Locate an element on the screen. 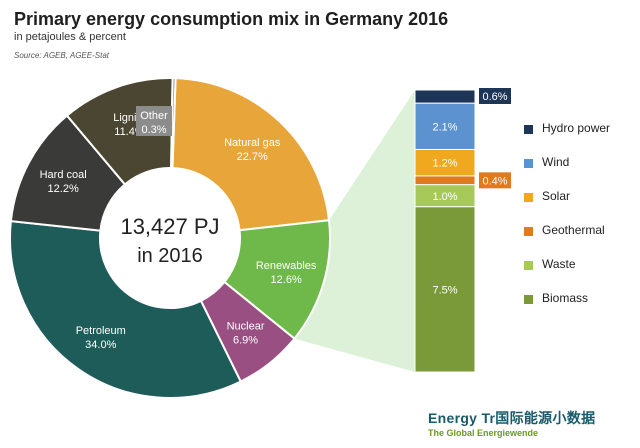  legend-item-biomass: Biomass is located at coordinates (582, 307).